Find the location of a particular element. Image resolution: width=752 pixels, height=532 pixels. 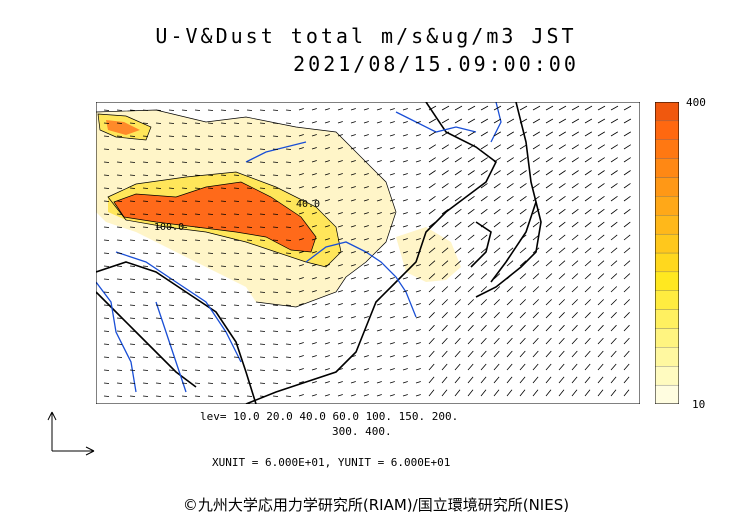

legend-max-label: 400 is located at coordinates (696, 102).